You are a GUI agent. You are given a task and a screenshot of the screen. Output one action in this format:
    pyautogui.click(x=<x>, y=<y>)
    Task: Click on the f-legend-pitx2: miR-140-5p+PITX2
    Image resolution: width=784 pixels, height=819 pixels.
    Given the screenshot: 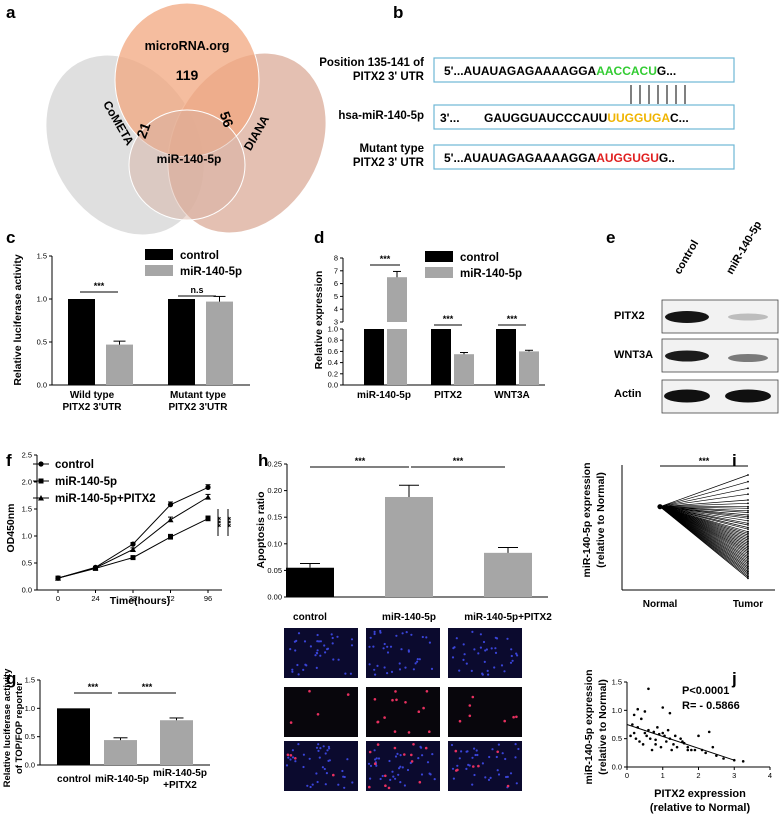 What is the action you would take?
    pyautogui.click(x=105, y=499)
    